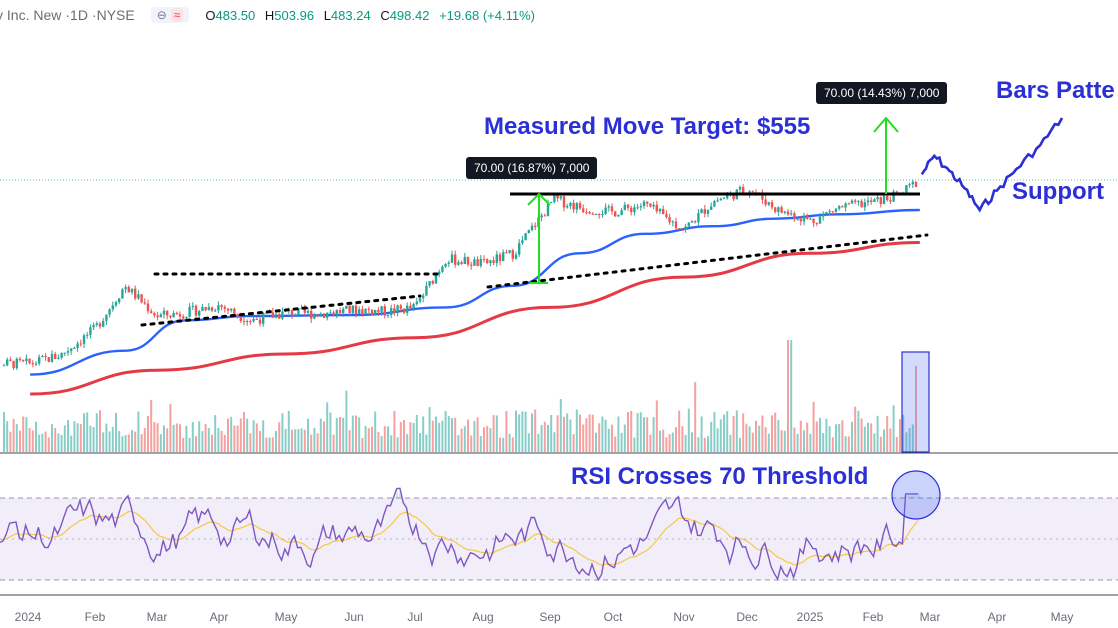 The image size is (1118, 628). I want to click on minus-icon: ⊖, so click(161, 15).